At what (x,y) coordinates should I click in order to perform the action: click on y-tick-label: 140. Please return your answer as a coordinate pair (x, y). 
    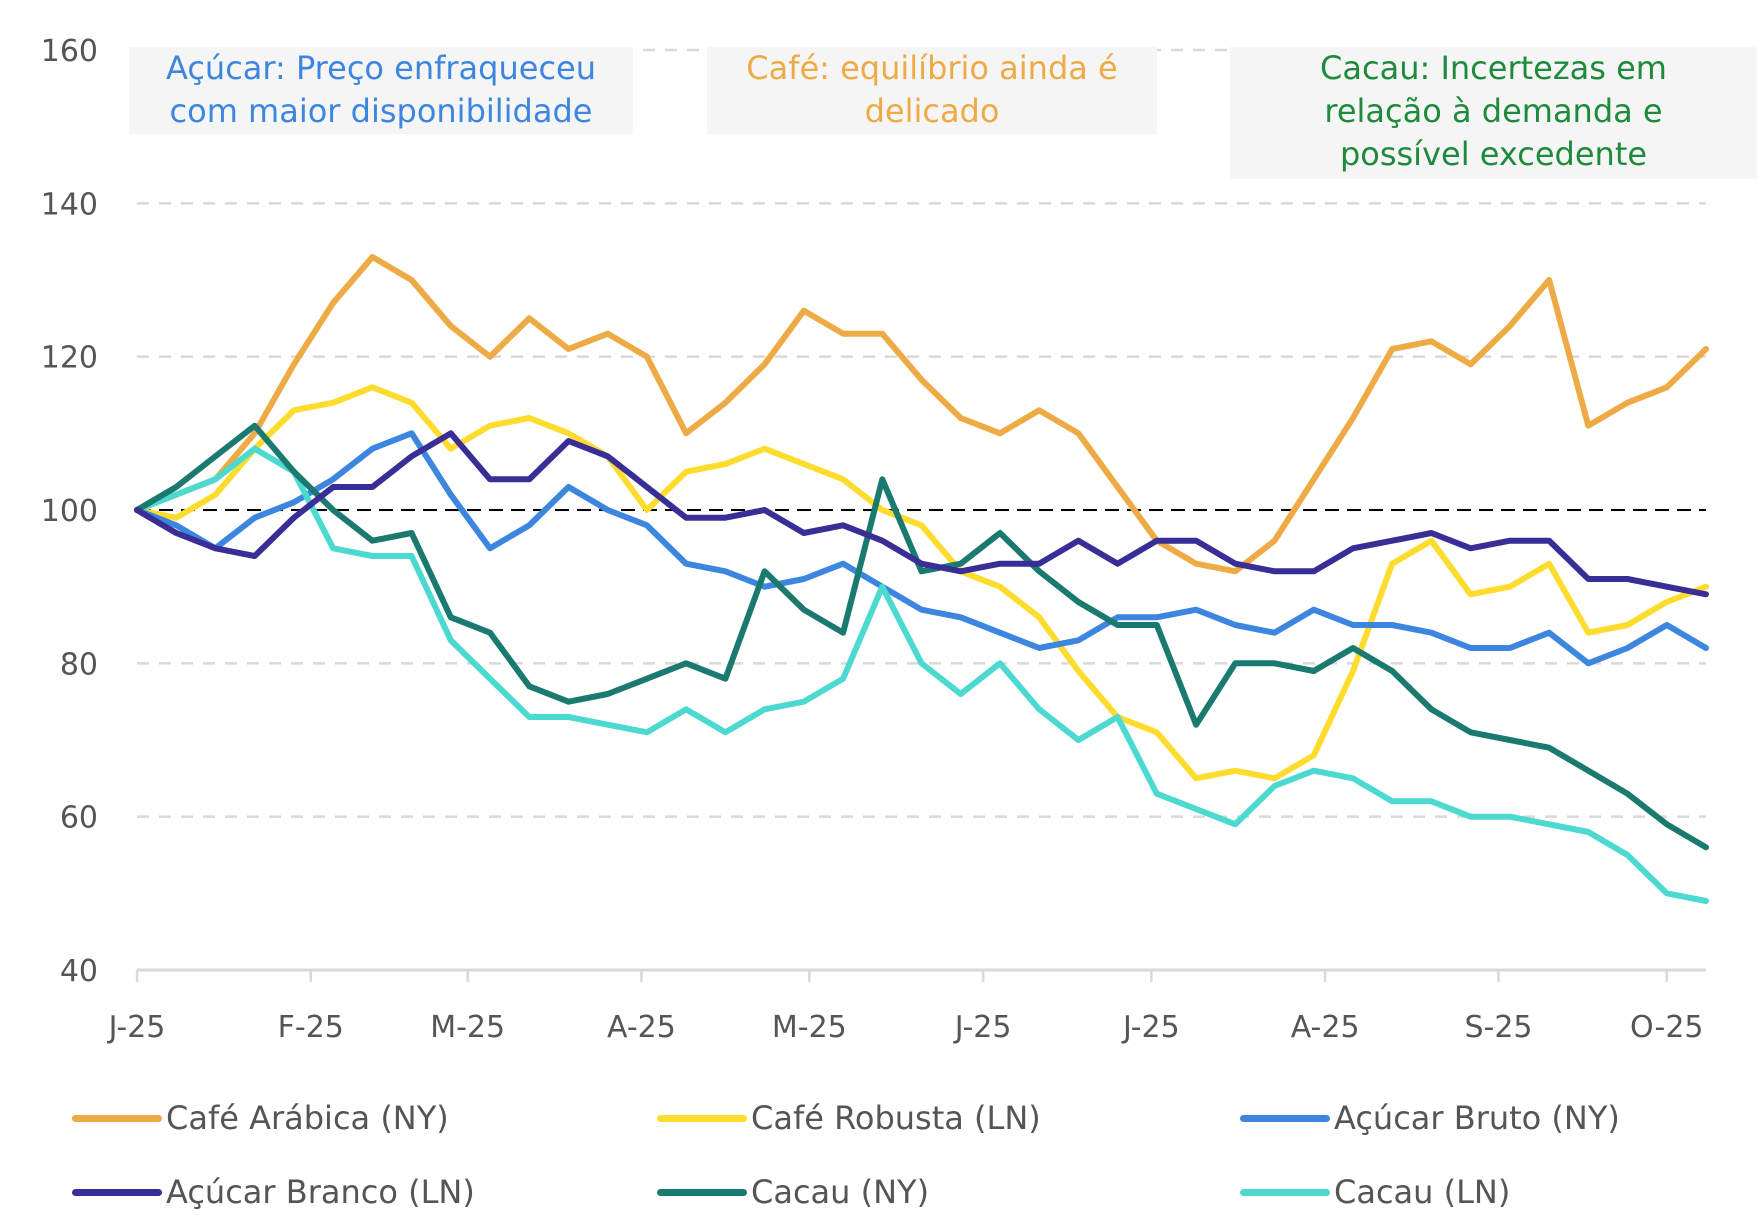
    Looking at the image, I should click on (69, 204).